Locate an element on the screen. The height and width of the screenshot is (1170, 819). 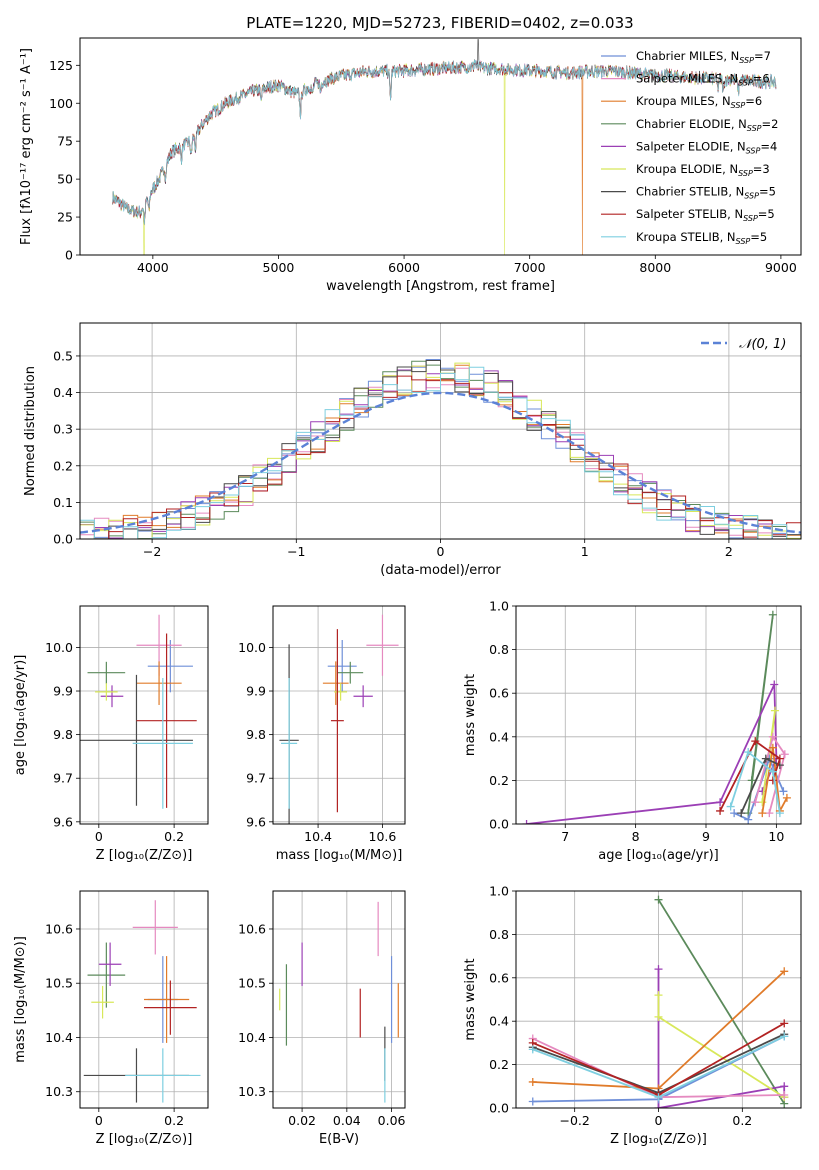
y-tick-label: 9.7 is located at coordinates (63, 778).